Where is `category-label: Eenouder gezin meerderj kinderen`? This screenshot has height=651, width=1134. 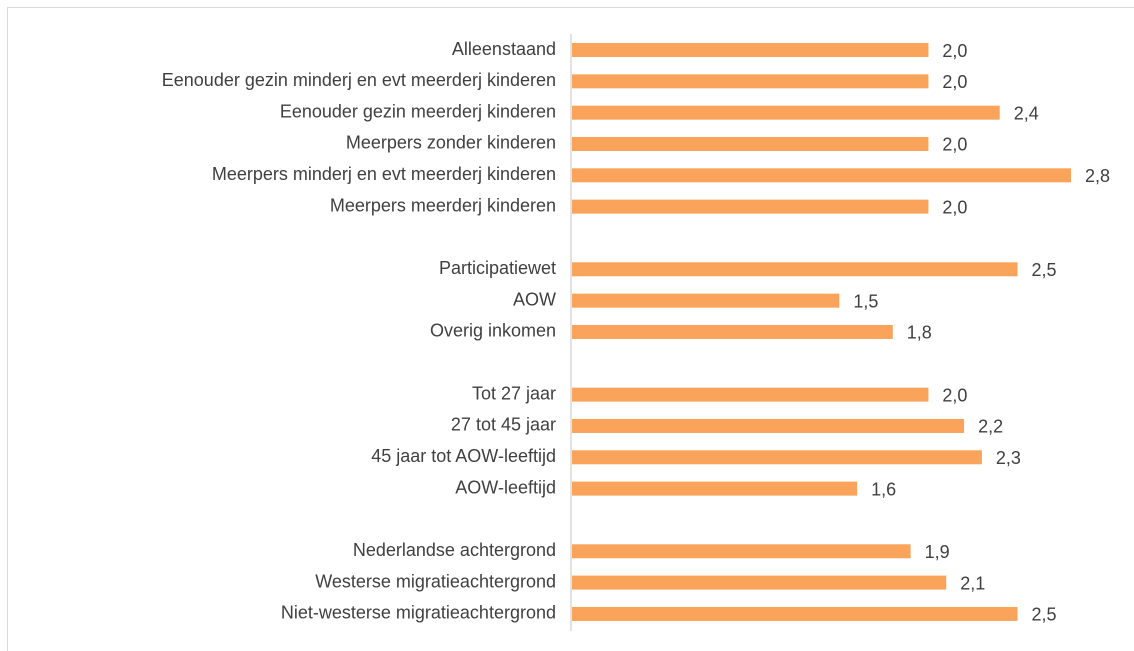 category-label: Eenouder gezin meerderj kinderen is located at coordinates (418, 111).